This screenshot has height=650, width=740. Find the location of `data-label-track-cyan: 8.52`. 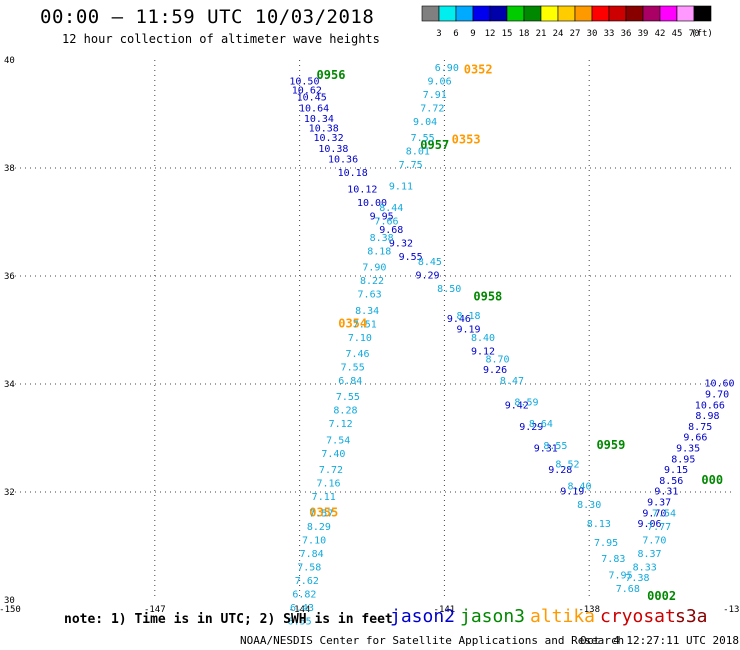

data-label-track-cyan: 8.52 is located at coordinates (567, 465).